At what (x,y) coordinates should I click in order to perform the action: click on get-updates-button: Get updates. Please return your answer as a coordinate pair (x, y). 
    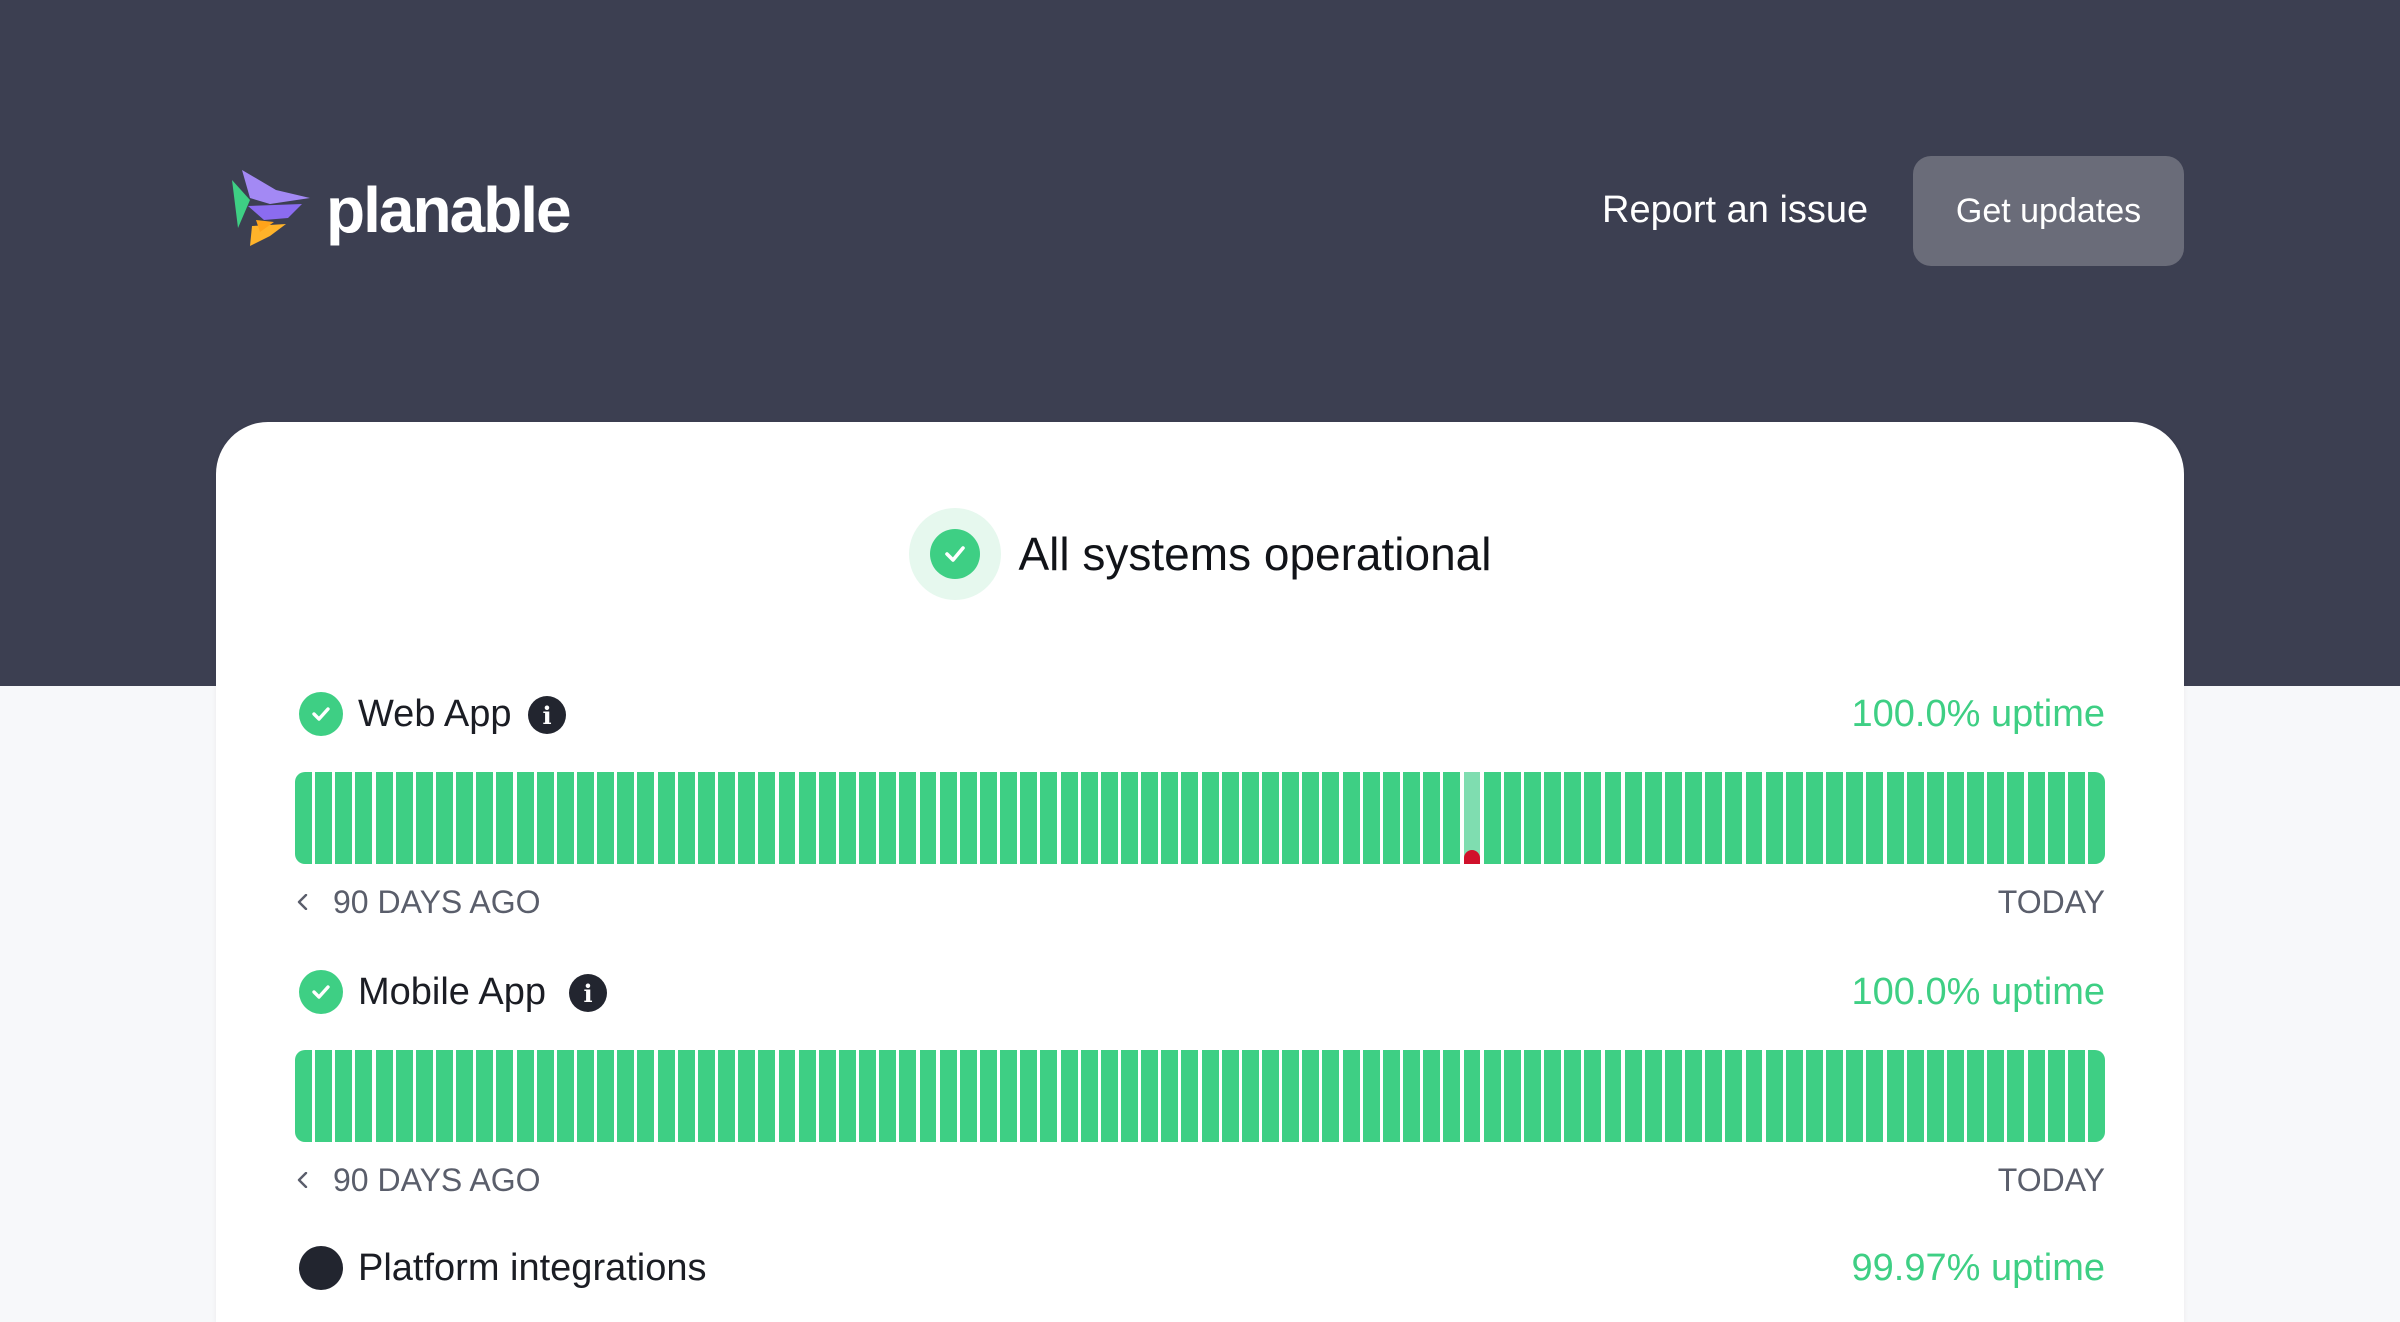
    Looking at the image, I should click on (2048, 211).